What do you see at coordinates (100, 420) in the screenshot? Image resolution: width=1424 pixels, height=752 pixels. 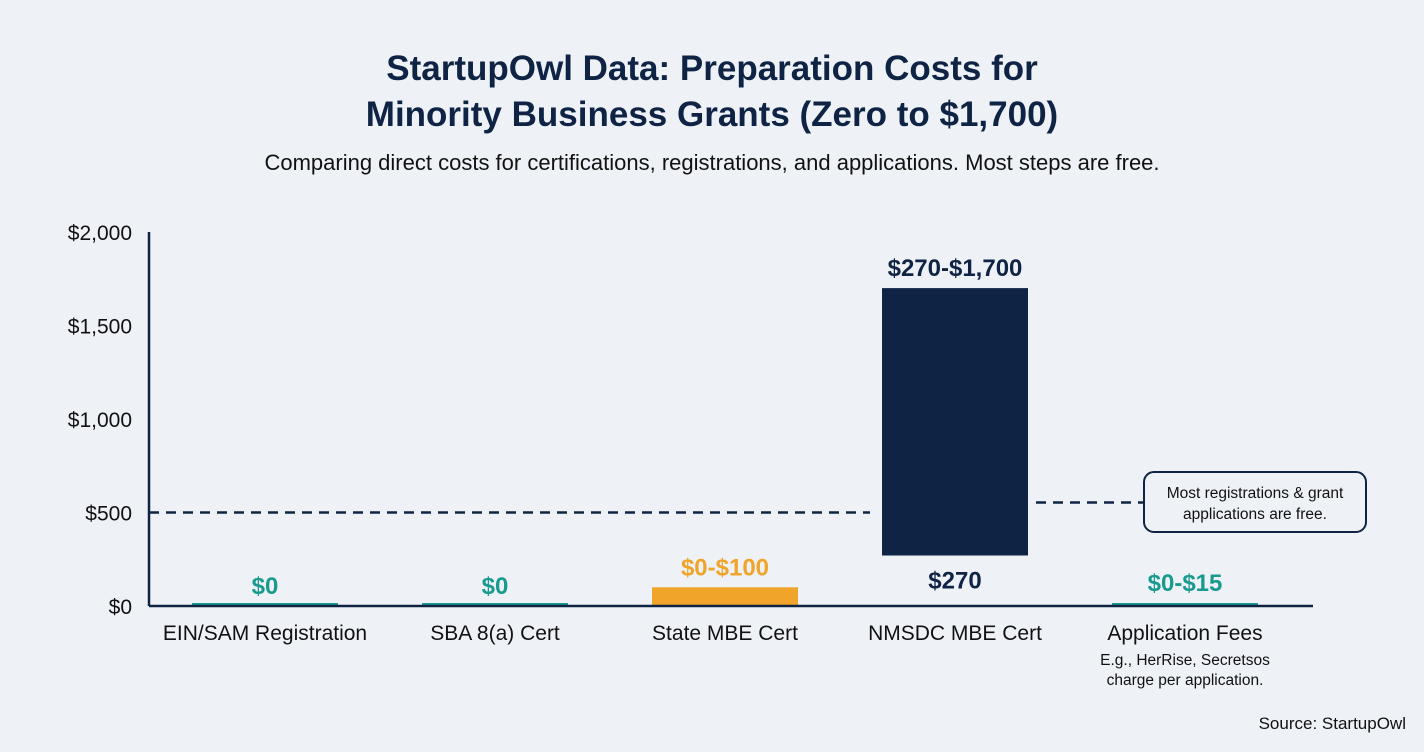 I see `y-tick-label: $1,000` at bounding box center [100, 420].